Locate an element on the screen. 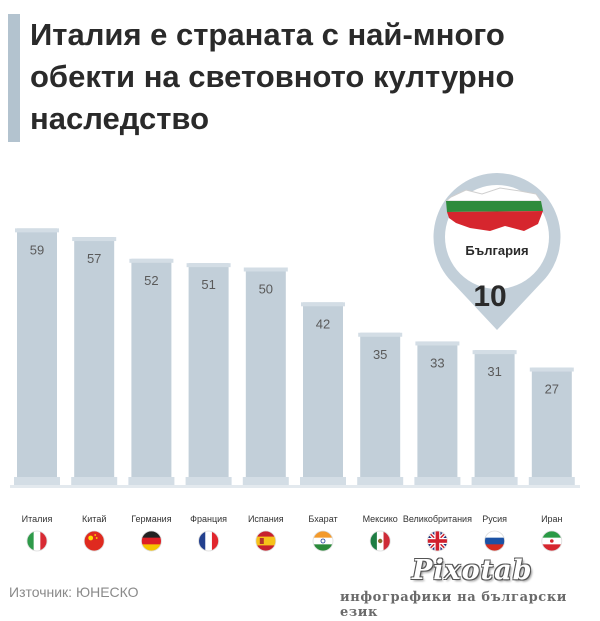 This screenshot has width=600, height=621. bulgaria-map-icon is located at coordinates (493, 209).